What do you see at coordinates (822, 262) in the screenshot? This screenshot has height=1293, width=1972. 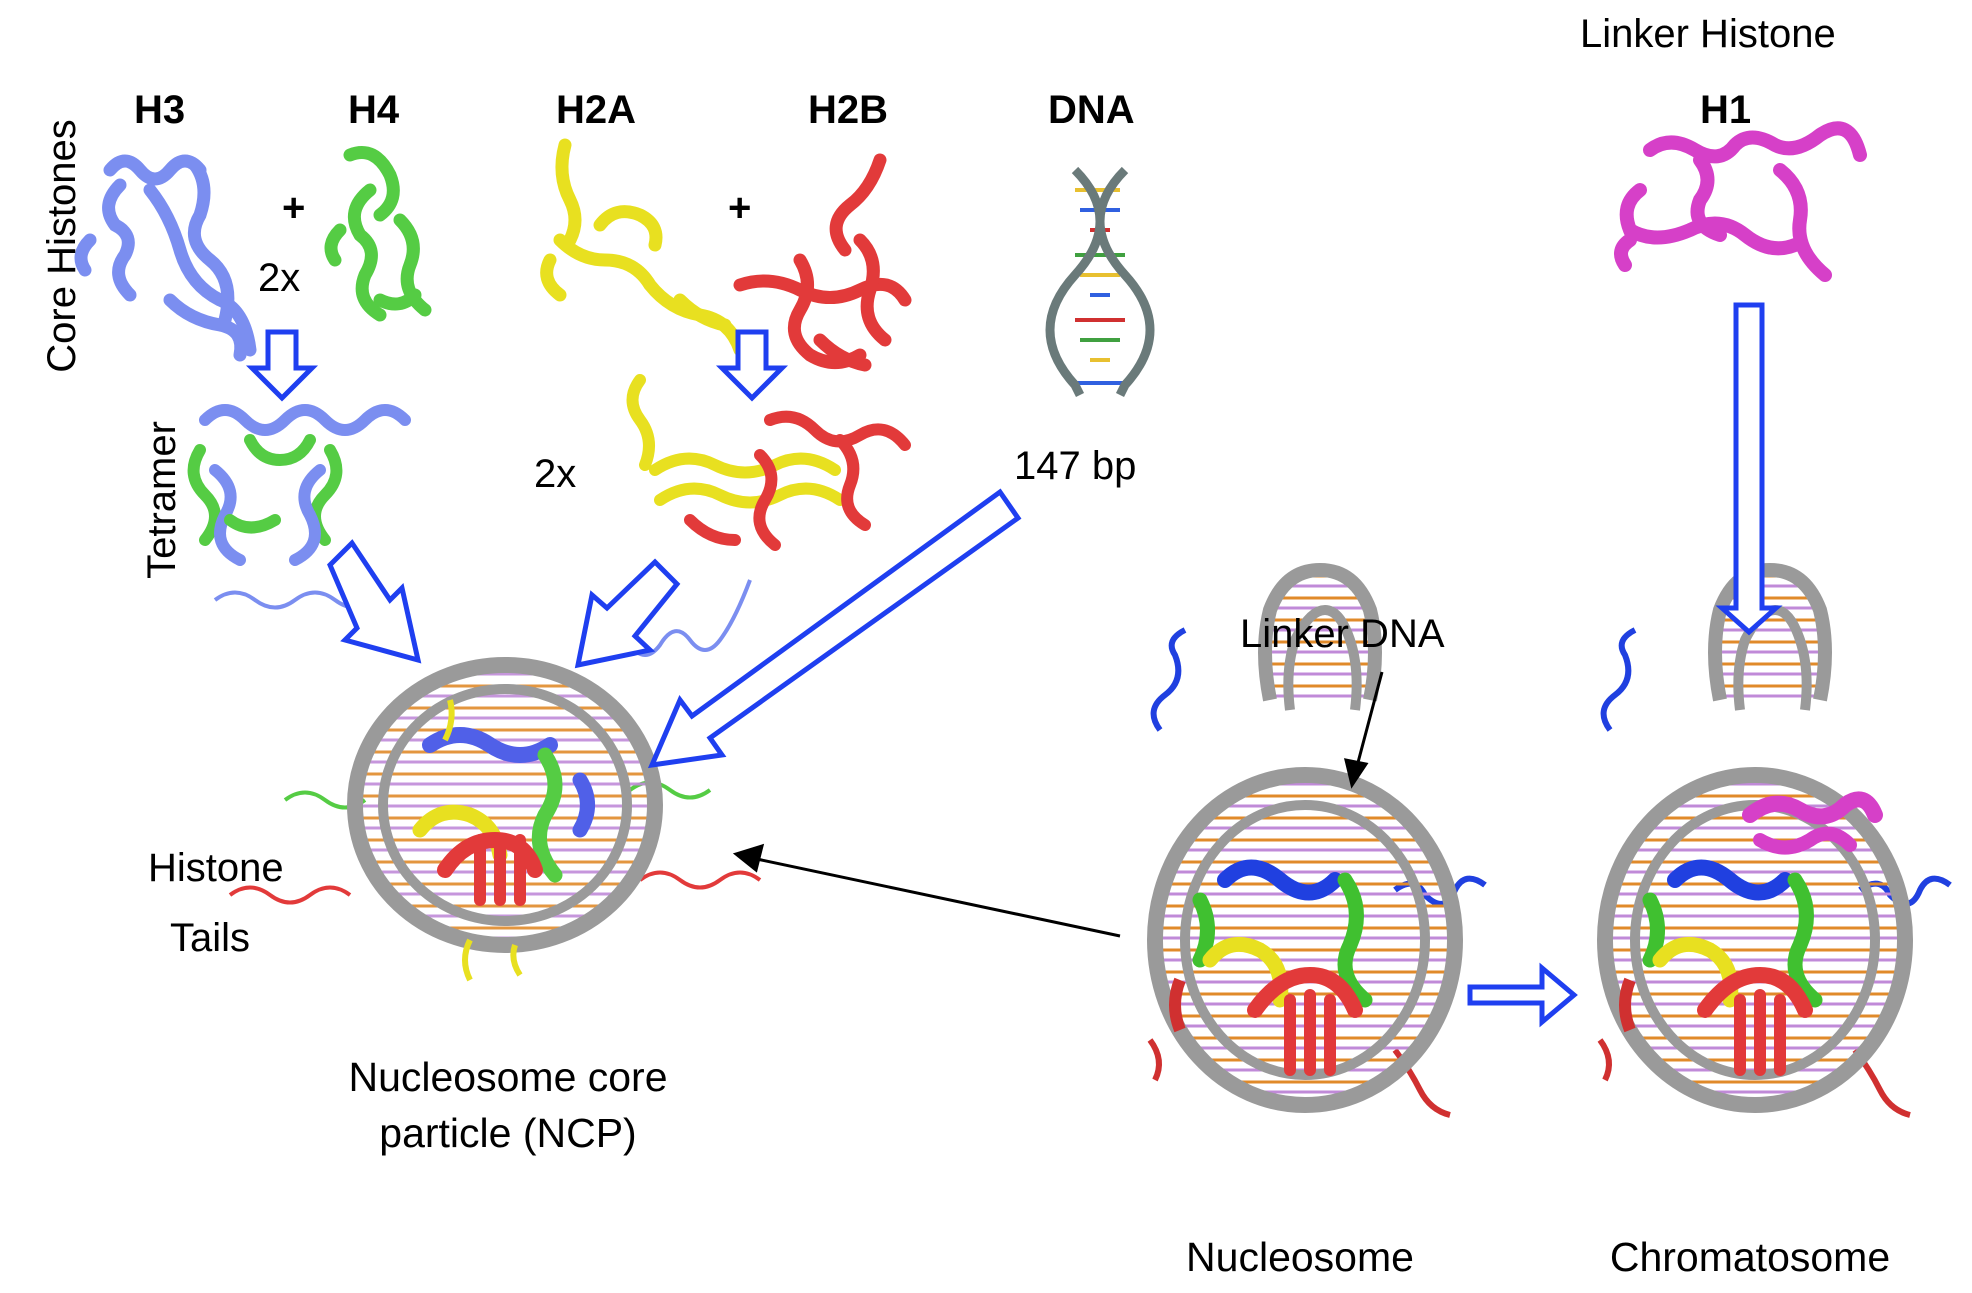 I see `h2b-structure` at bounding box center [822, 262].